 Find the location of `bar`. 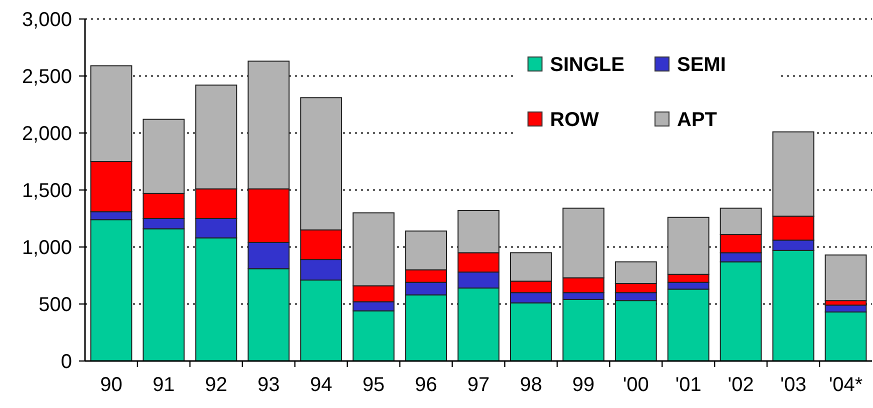

bar is located at coordinates (845, 278).